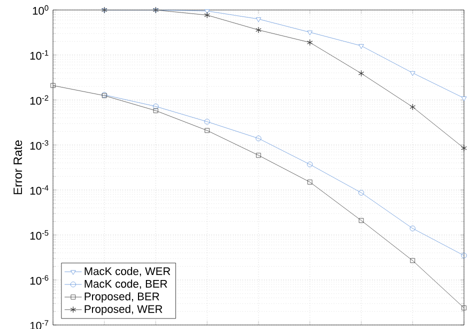 The height and width of the screenshot is (329, 474). What do you see at coordinates (122, 297) in the screenshot?
I see `legend-label: Proposed, BER` at bounding box center [122, 297].